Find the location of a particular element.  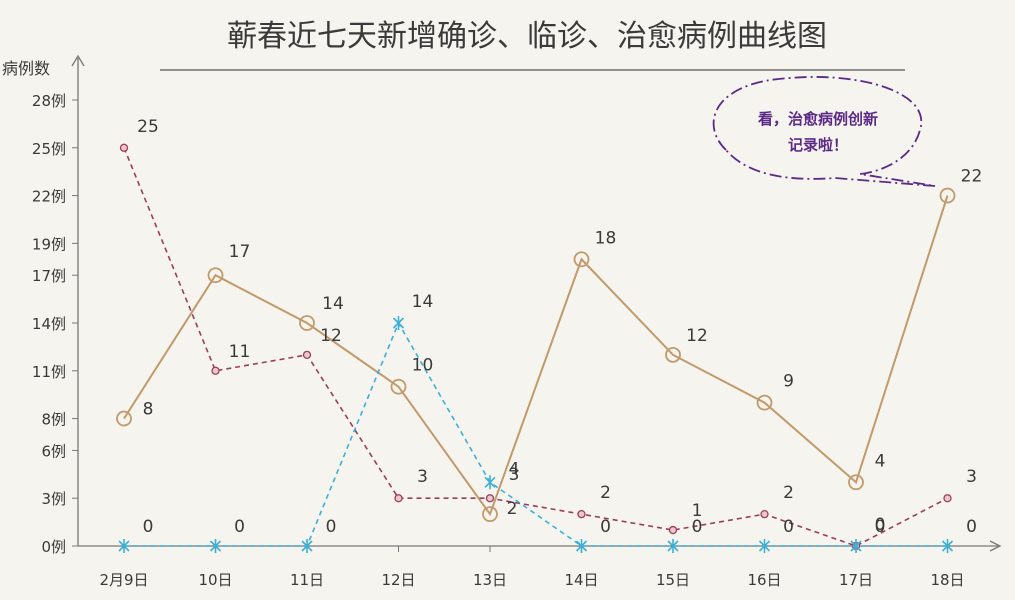

x-tick-label: 10日 is located at coordinates (215, 580).